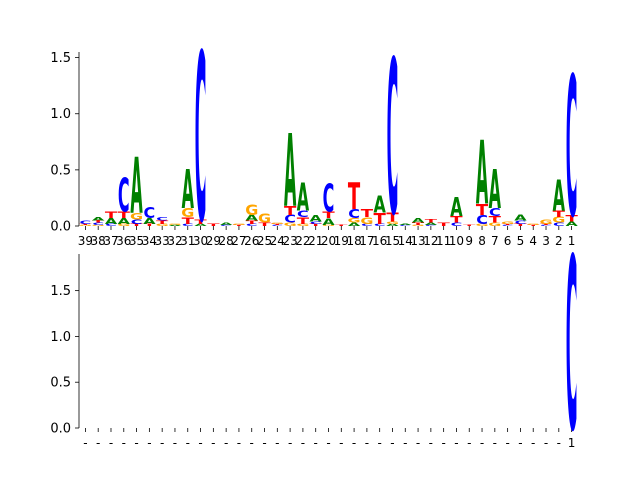 This screenshot has width=640, height=484. I want to click on position-label: 26, so click(251, 241).